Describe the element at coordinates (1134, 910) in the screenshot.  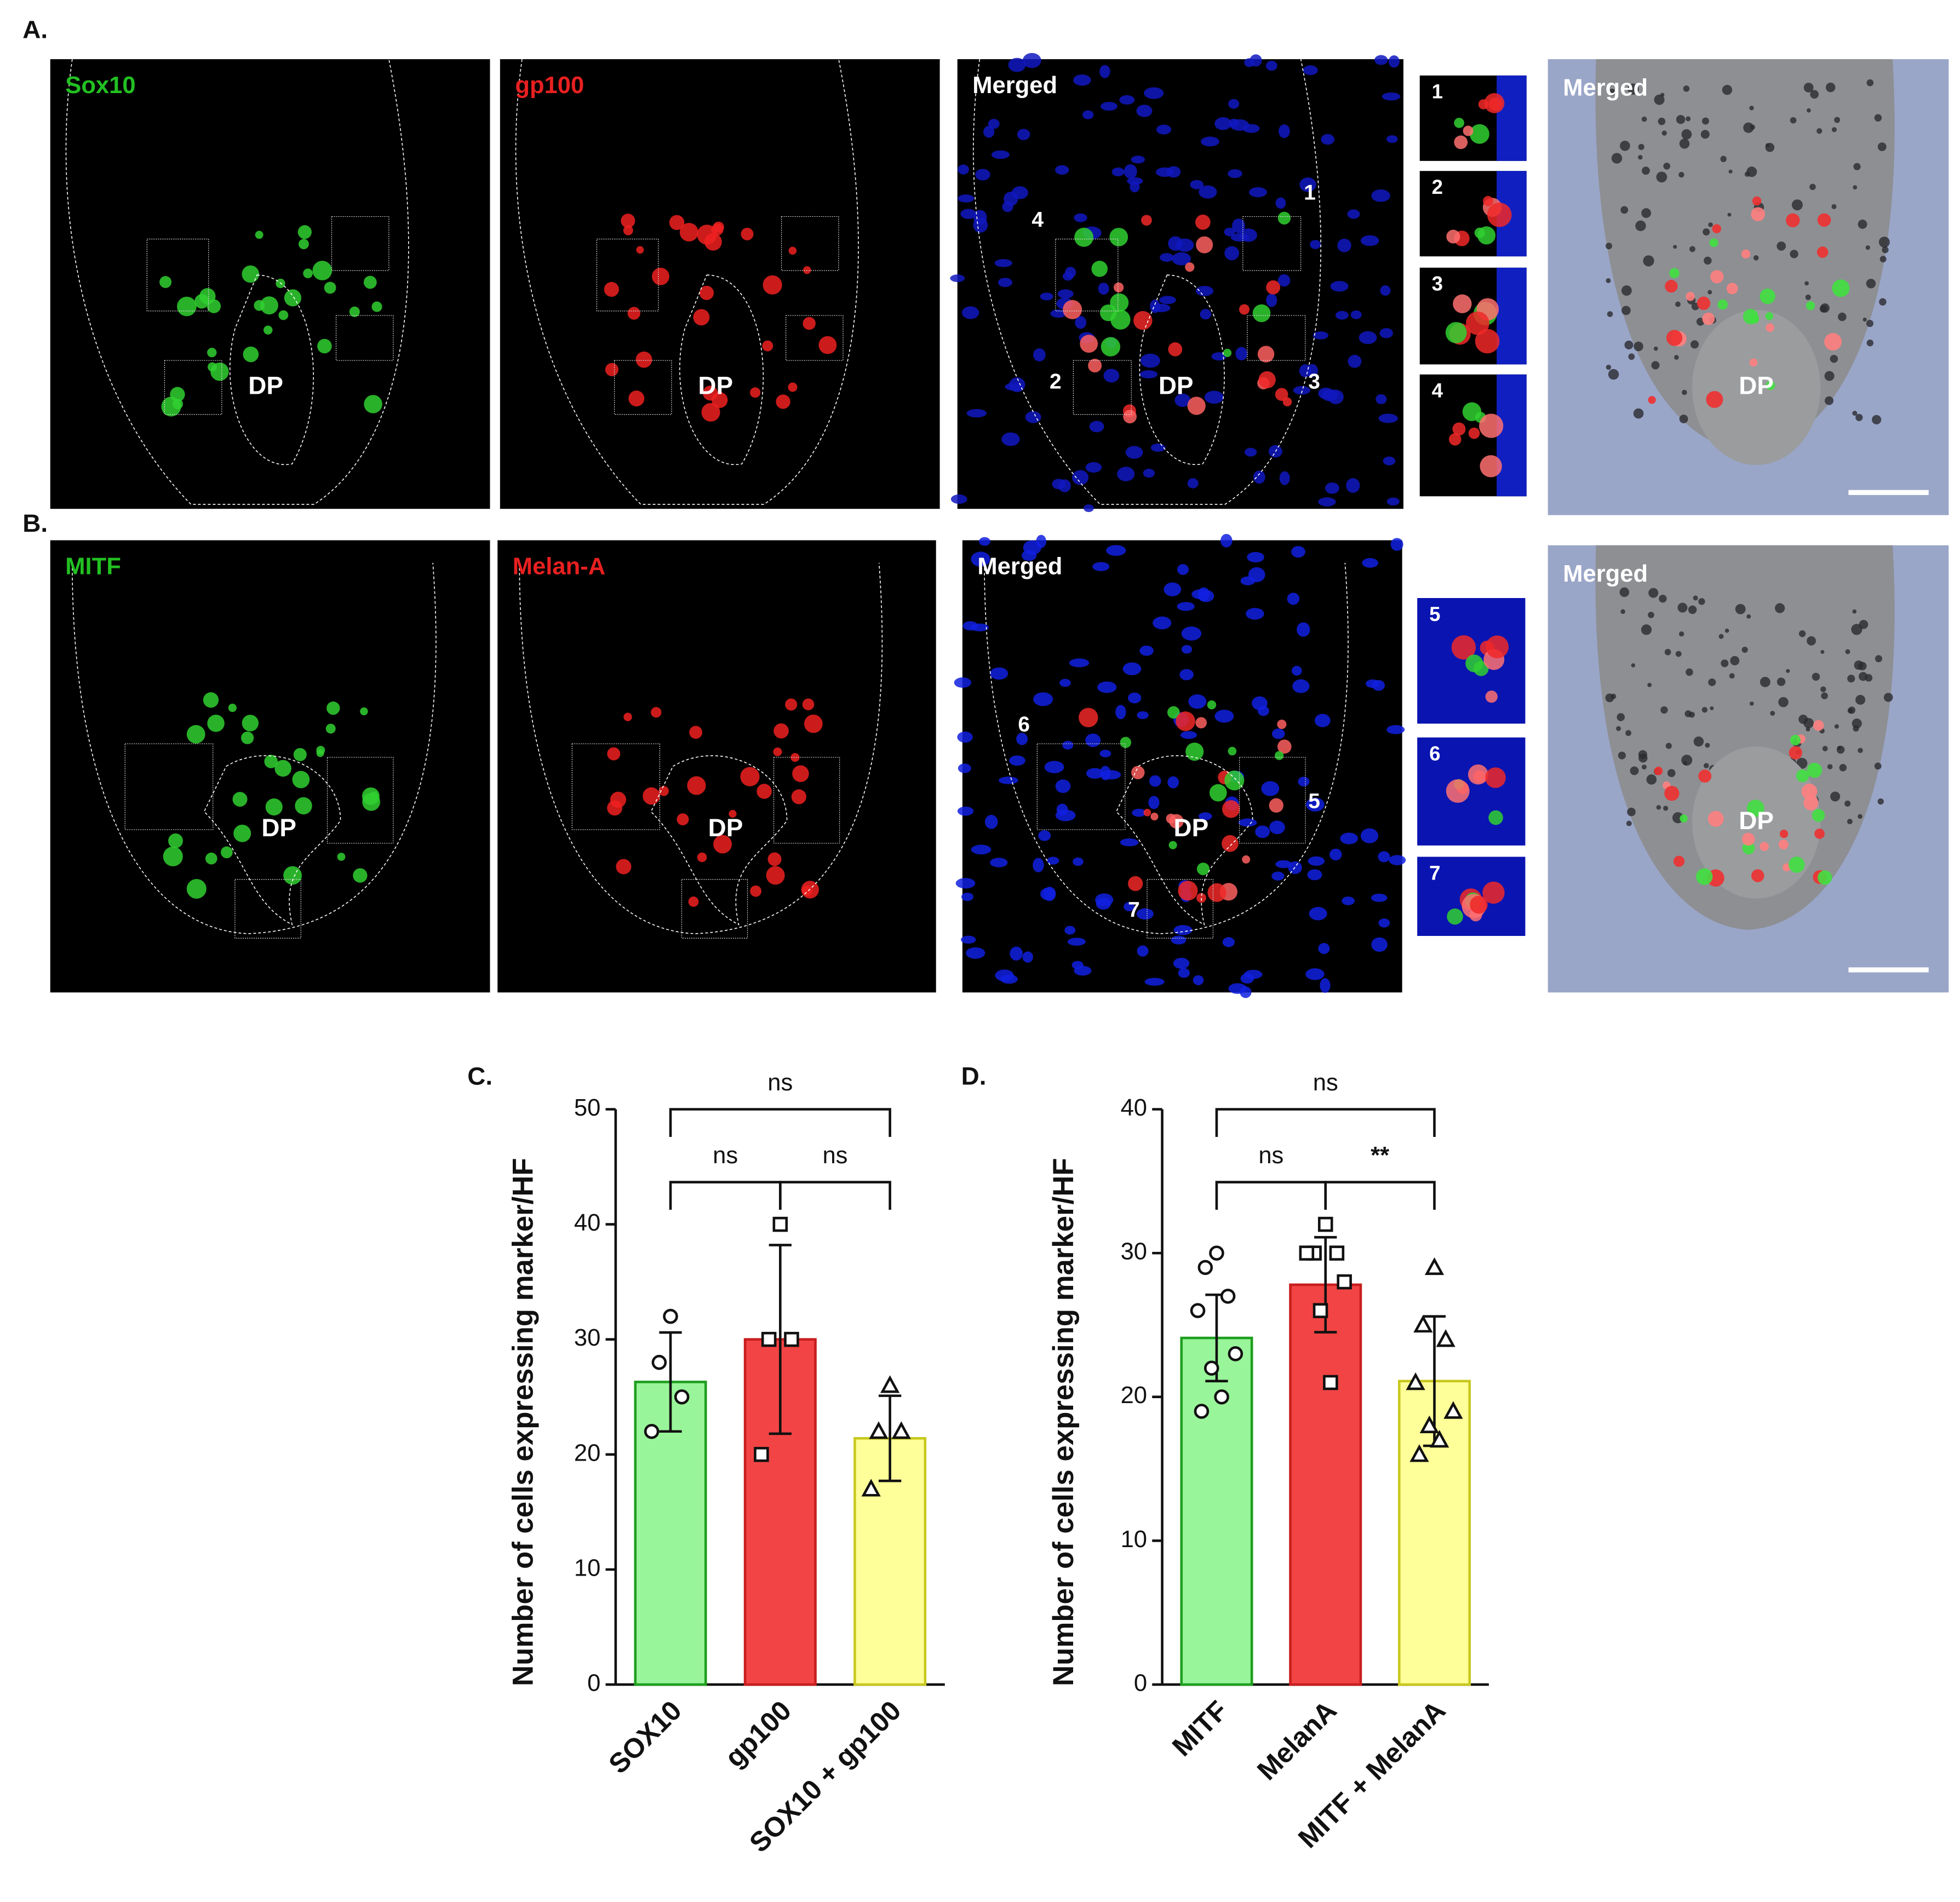
I see `box-label: 7` at that location.